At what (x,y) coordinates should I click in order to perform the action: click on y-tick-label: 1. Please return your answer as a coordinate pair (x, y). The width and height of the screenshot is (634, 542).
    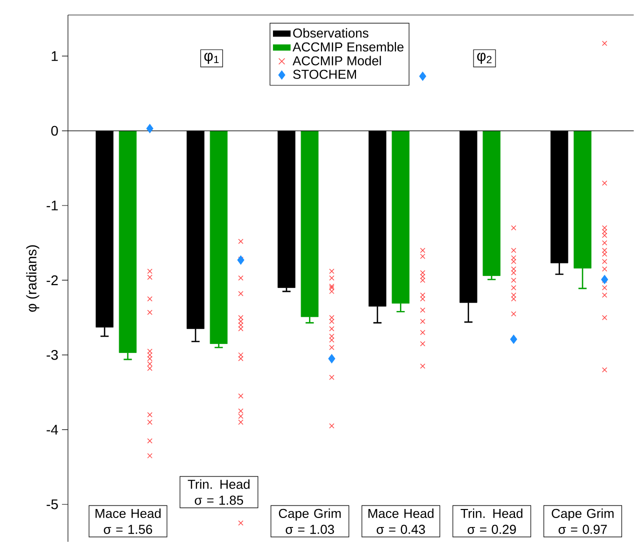
    Looking at the image, I should click on (55, 56).